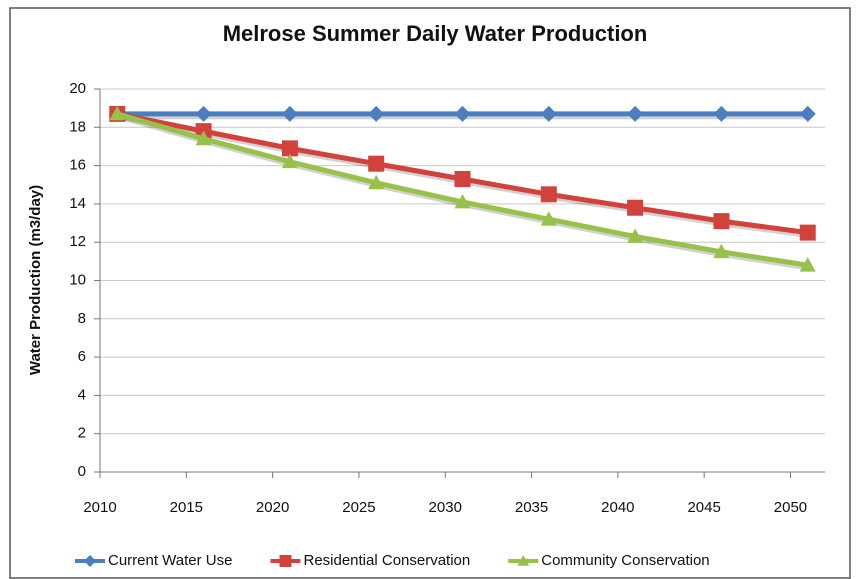 The image size is (861, 579). What do you see at coordinates (77, 203) in the screenshot?
I see `y-tick-label: 14` at bounding box center [77, 203].